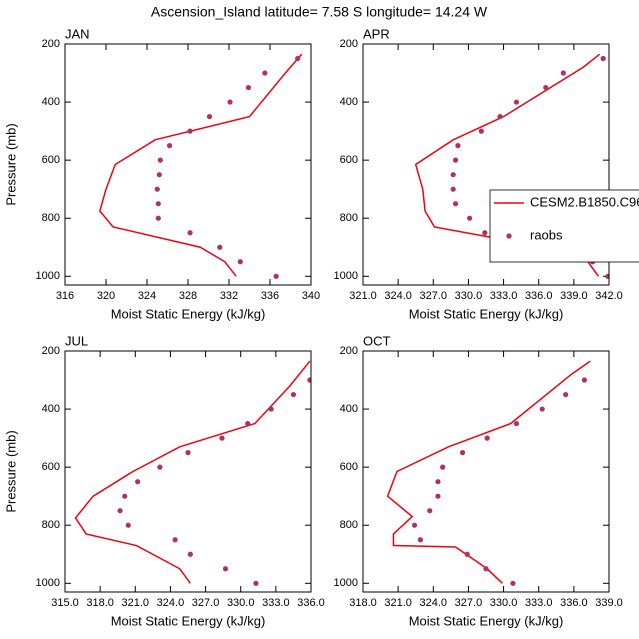 The image size is (639, 639). I want to click on x-tick-label: 328, so click(188, 296).